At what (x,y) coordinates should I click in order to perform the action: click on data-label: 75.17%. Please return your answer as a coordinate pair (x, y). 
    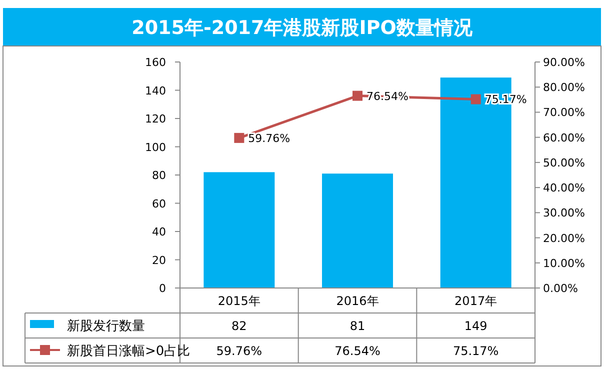
    Looking at the image, I should click on (475, 351).